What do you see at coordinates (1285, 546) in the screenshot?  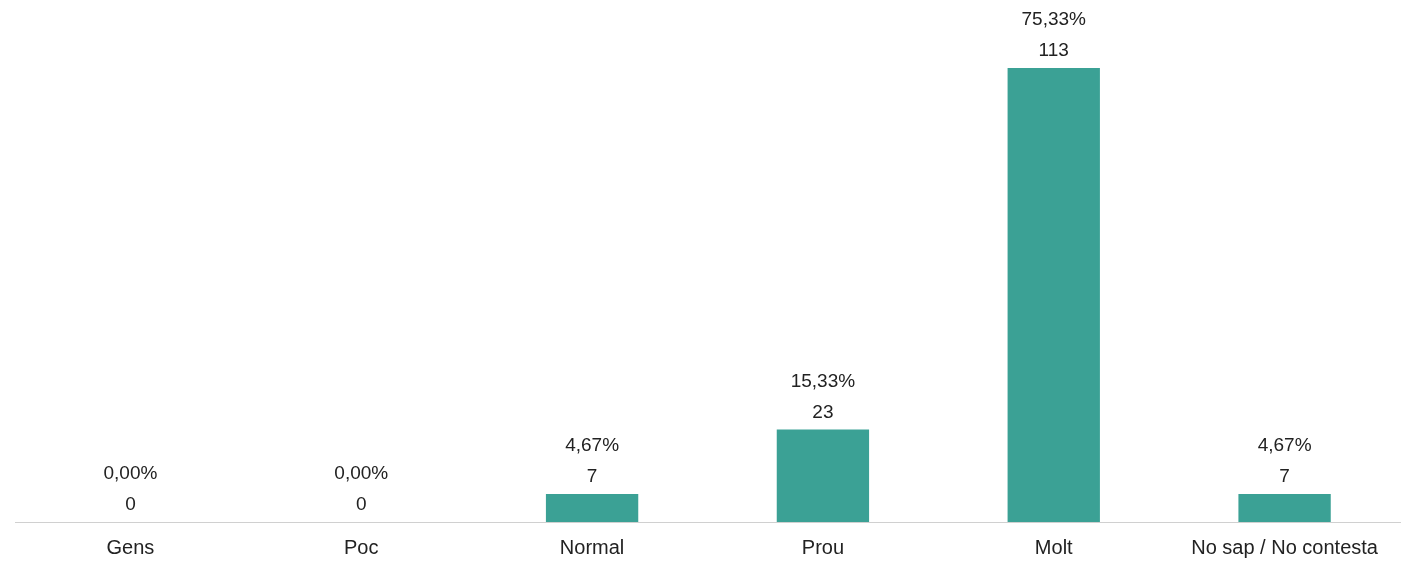 I see `x-tick-label: No sap / No contesta` at bounding box center [1285, 546].